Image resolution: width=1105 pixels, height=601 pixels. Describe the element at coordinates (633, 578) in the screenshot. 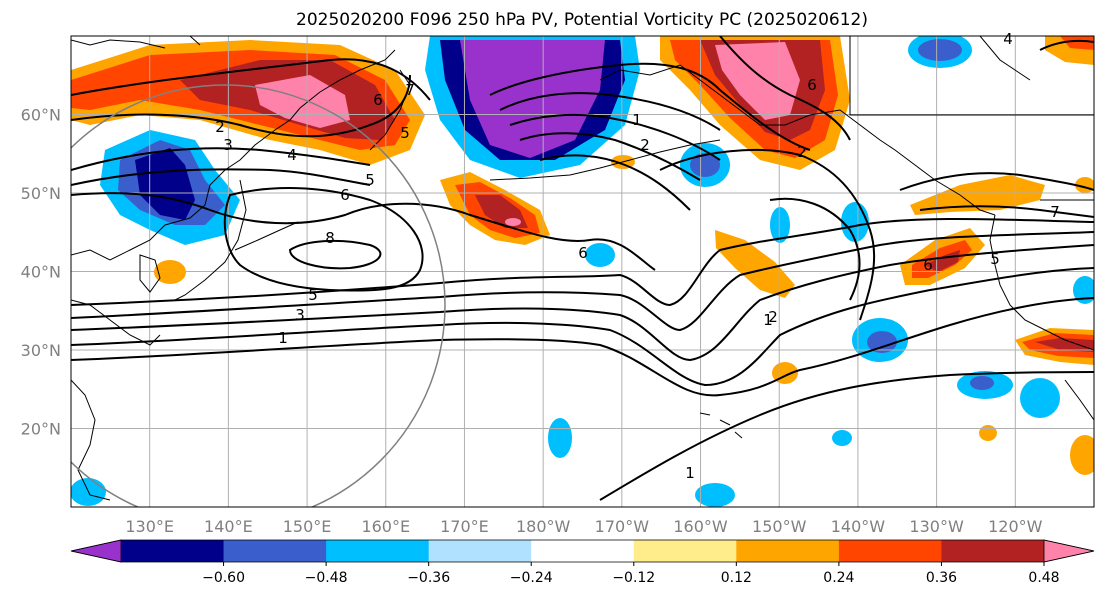

I see `colorbar-tick-label: −0.12` at that location.